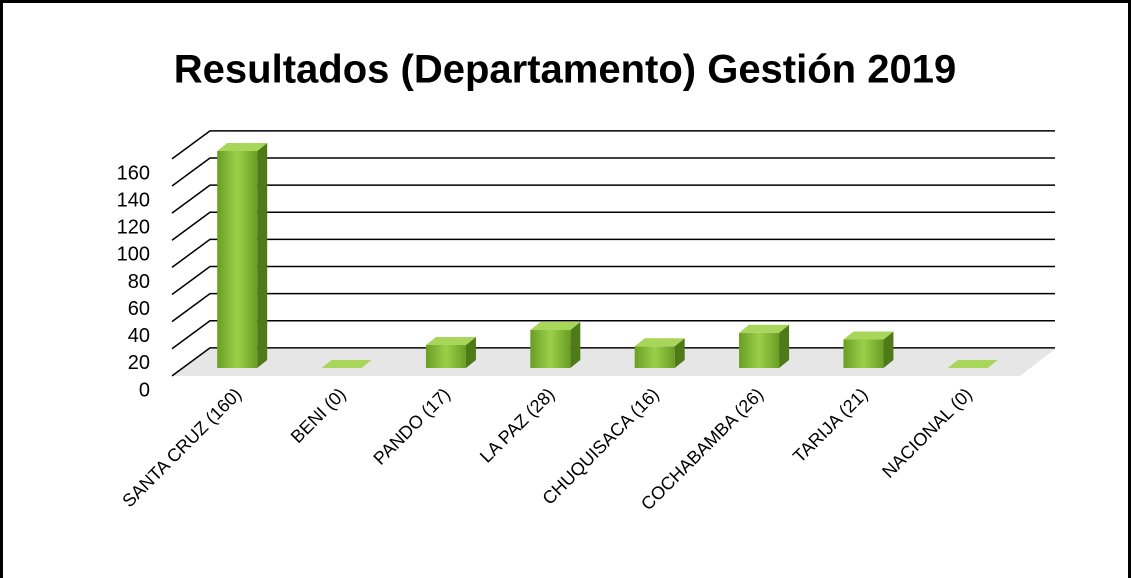  I want to click on y-tick-label: 80, so click(139, 282).